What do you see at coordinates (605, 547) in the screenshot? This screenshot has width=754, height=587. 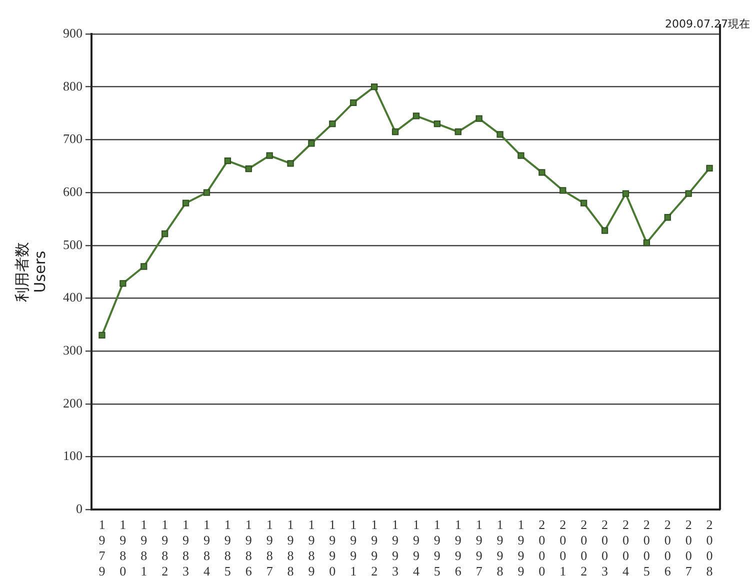 I see `x-tick-label: 2003` at bounding box center [605, 547].